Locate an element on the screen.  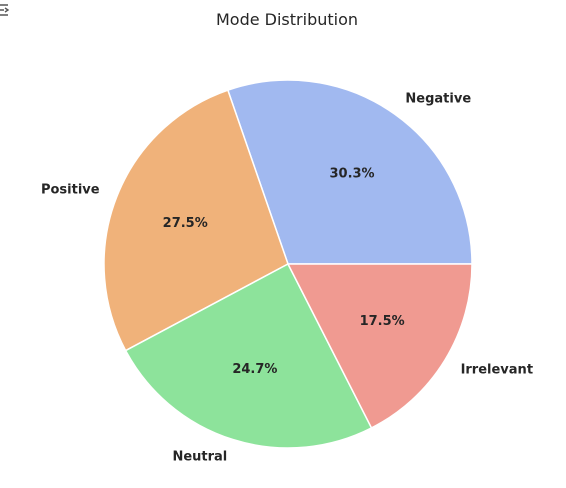
pct-label-negative: 30.3% is located at coordinates (351, 174).